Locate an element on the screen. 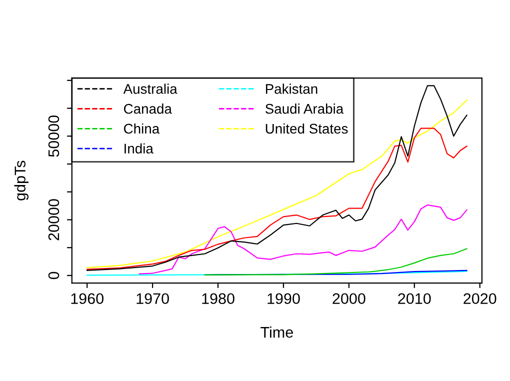 Image resolution: width=510 pixels, height=381 pixels. x-tick-label: 1960 is located at coordinates (87, 298).